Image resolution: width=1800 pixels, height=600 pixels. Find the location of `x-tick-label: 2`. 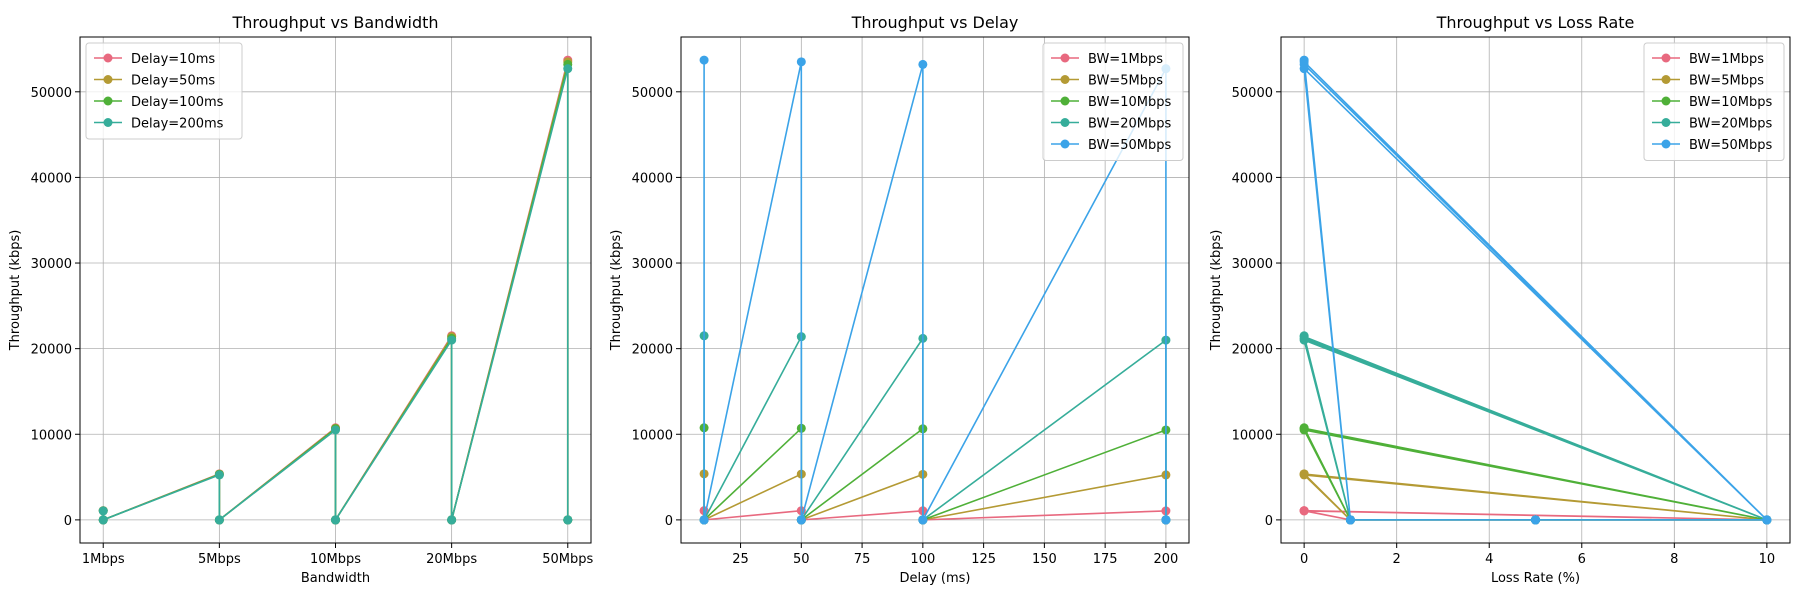

x-tick-label: 2 is located at coordinates (1397, 559).